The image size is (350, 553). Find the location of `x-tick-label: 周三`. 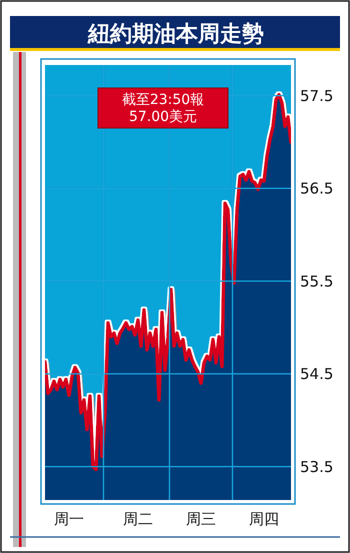

x-tick-label: 周三 is located at coordinates (201, 519).